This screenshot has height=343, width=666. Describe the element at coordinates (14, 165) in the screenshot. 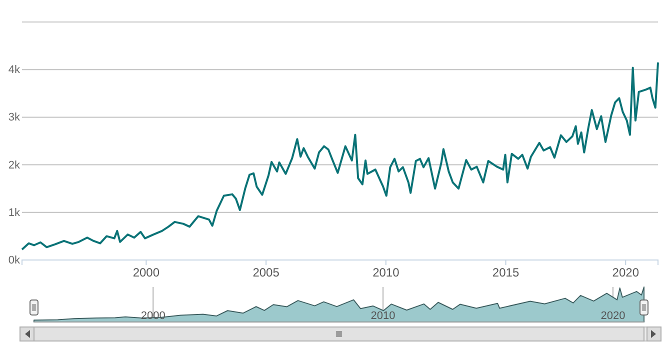

I see `y-tick-label: 2k` at that location.